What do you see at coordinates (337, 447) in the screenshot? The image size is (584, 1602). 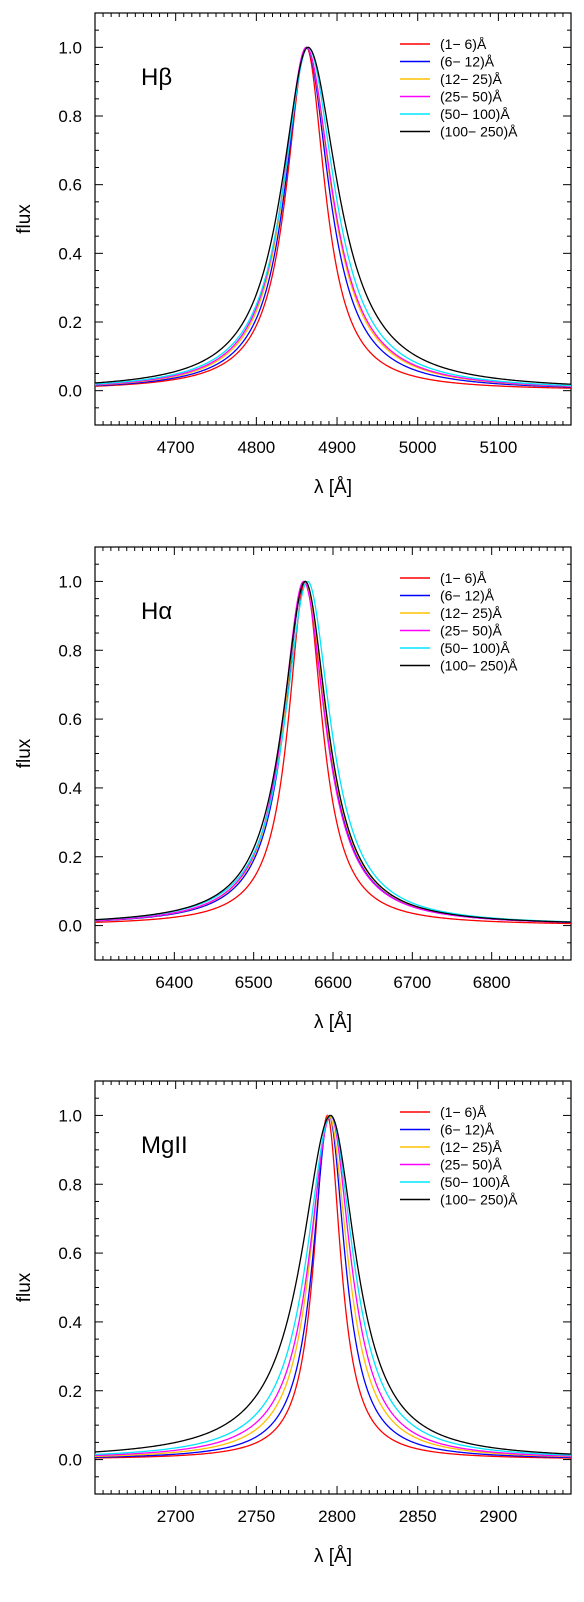 I see `x-tick-label: 4900` at bounding box center [337, 447].